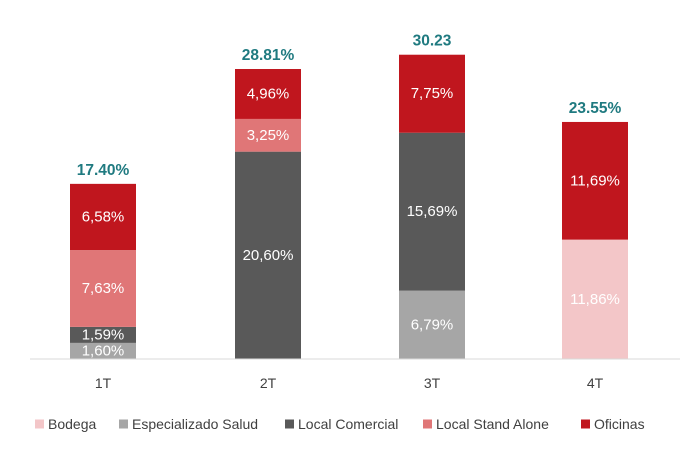 Image resolution: width=700 pixels, height=454 pixels. I want to click on bar-segment-2T-local-stand-alone, so click(268, 135).